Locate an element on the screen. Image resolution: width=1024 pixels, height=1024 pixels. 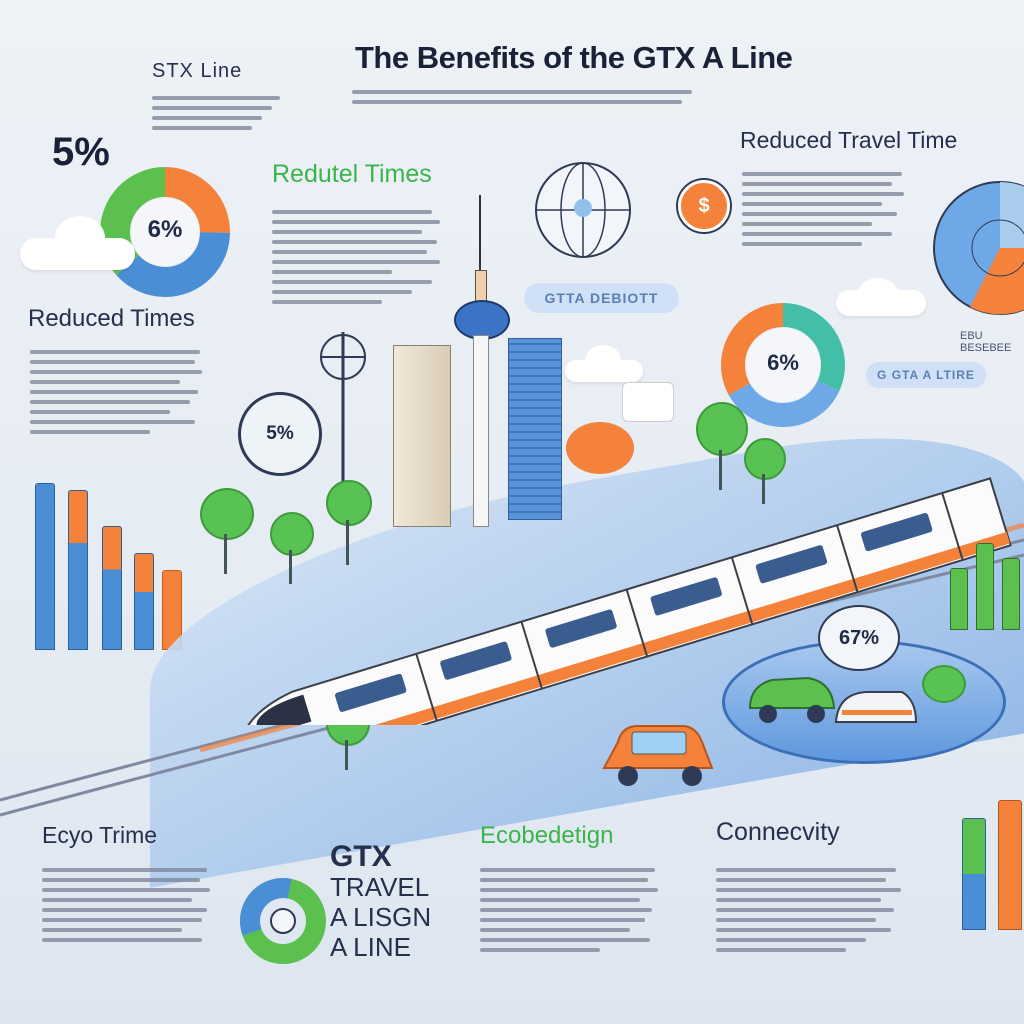
orange-bubble is located at coordinates (600, 448).